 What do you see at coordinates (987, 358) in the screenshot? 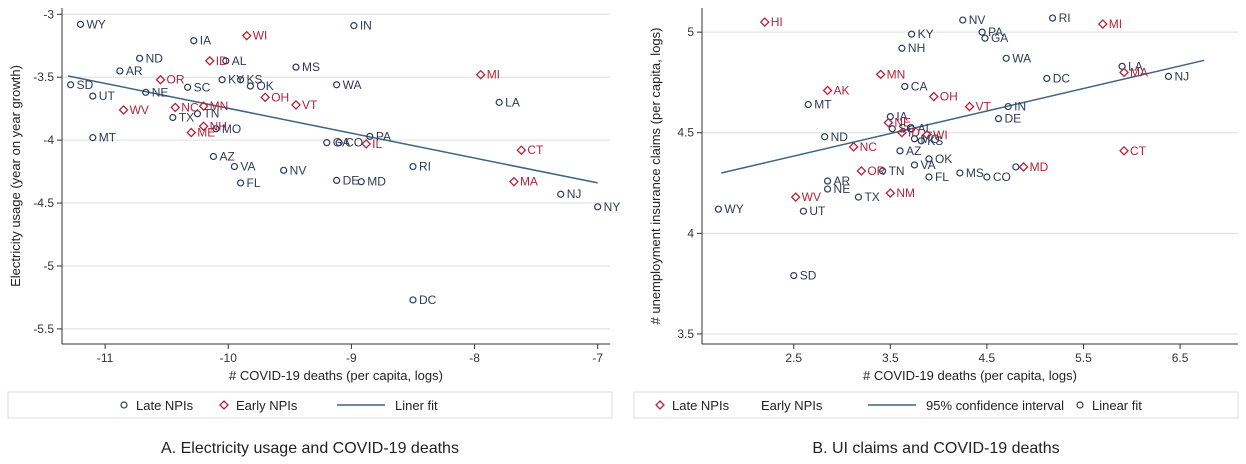
I see `x-tick-label: 4.5` at bounding box center [987, 358].